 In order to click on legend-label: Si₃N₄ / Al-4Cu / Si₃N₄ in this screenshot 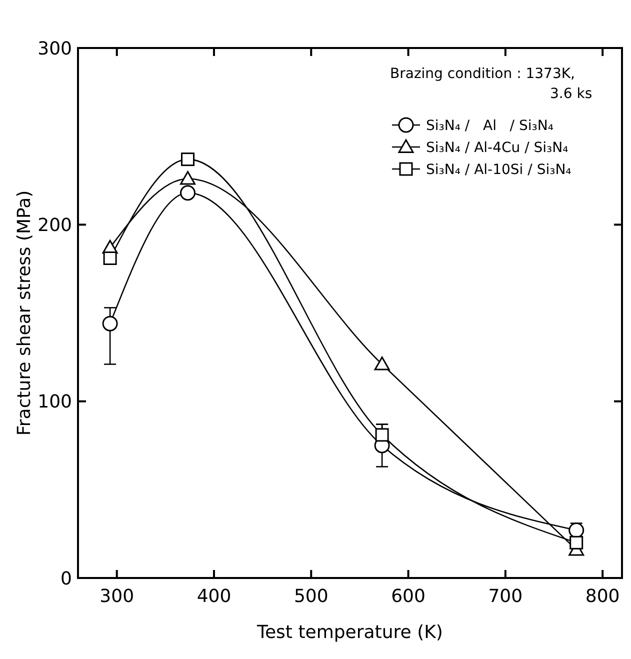, I will do `click(497, 148)`.